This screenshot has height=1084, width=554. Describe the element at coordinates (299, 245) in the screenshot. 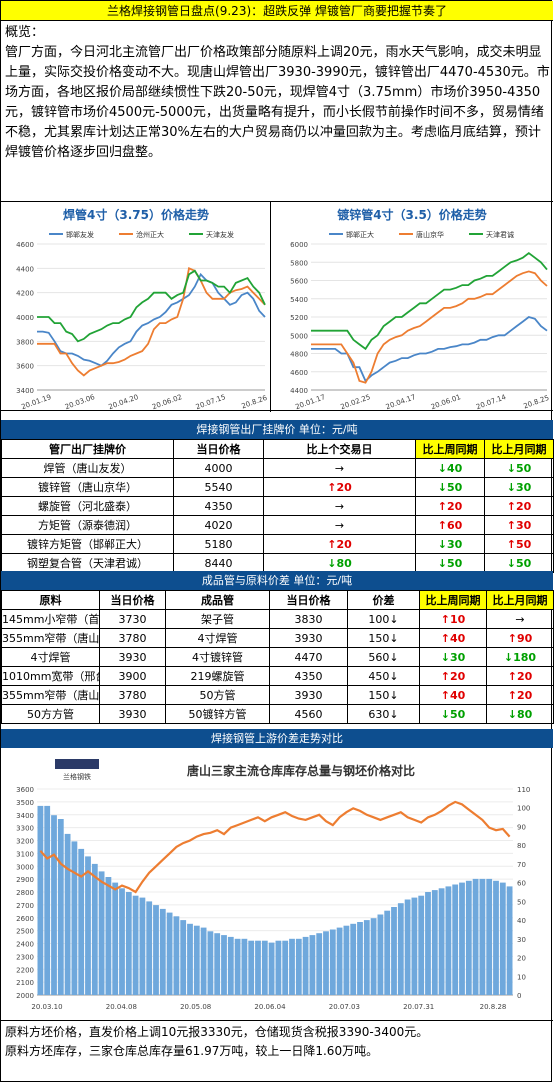

I see `y-tick-label: 6000` at that location.